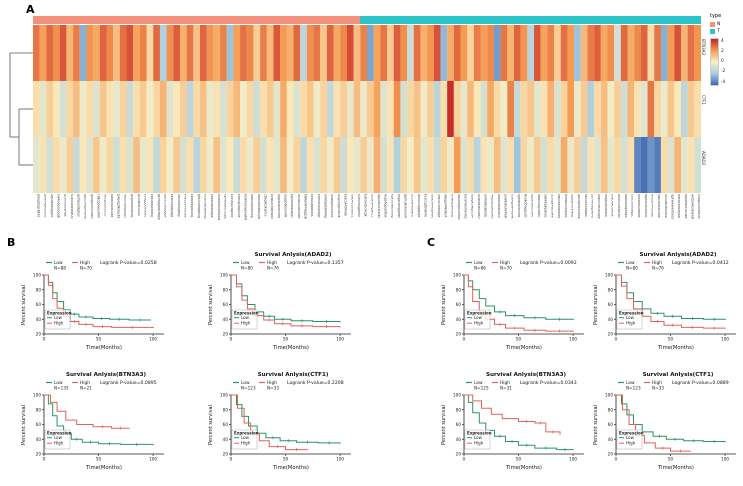 The height and width of the screenshot is (486, 743). I want to click on svg-text: Survival Anlysis(BTN3A3), so click(526, 375).